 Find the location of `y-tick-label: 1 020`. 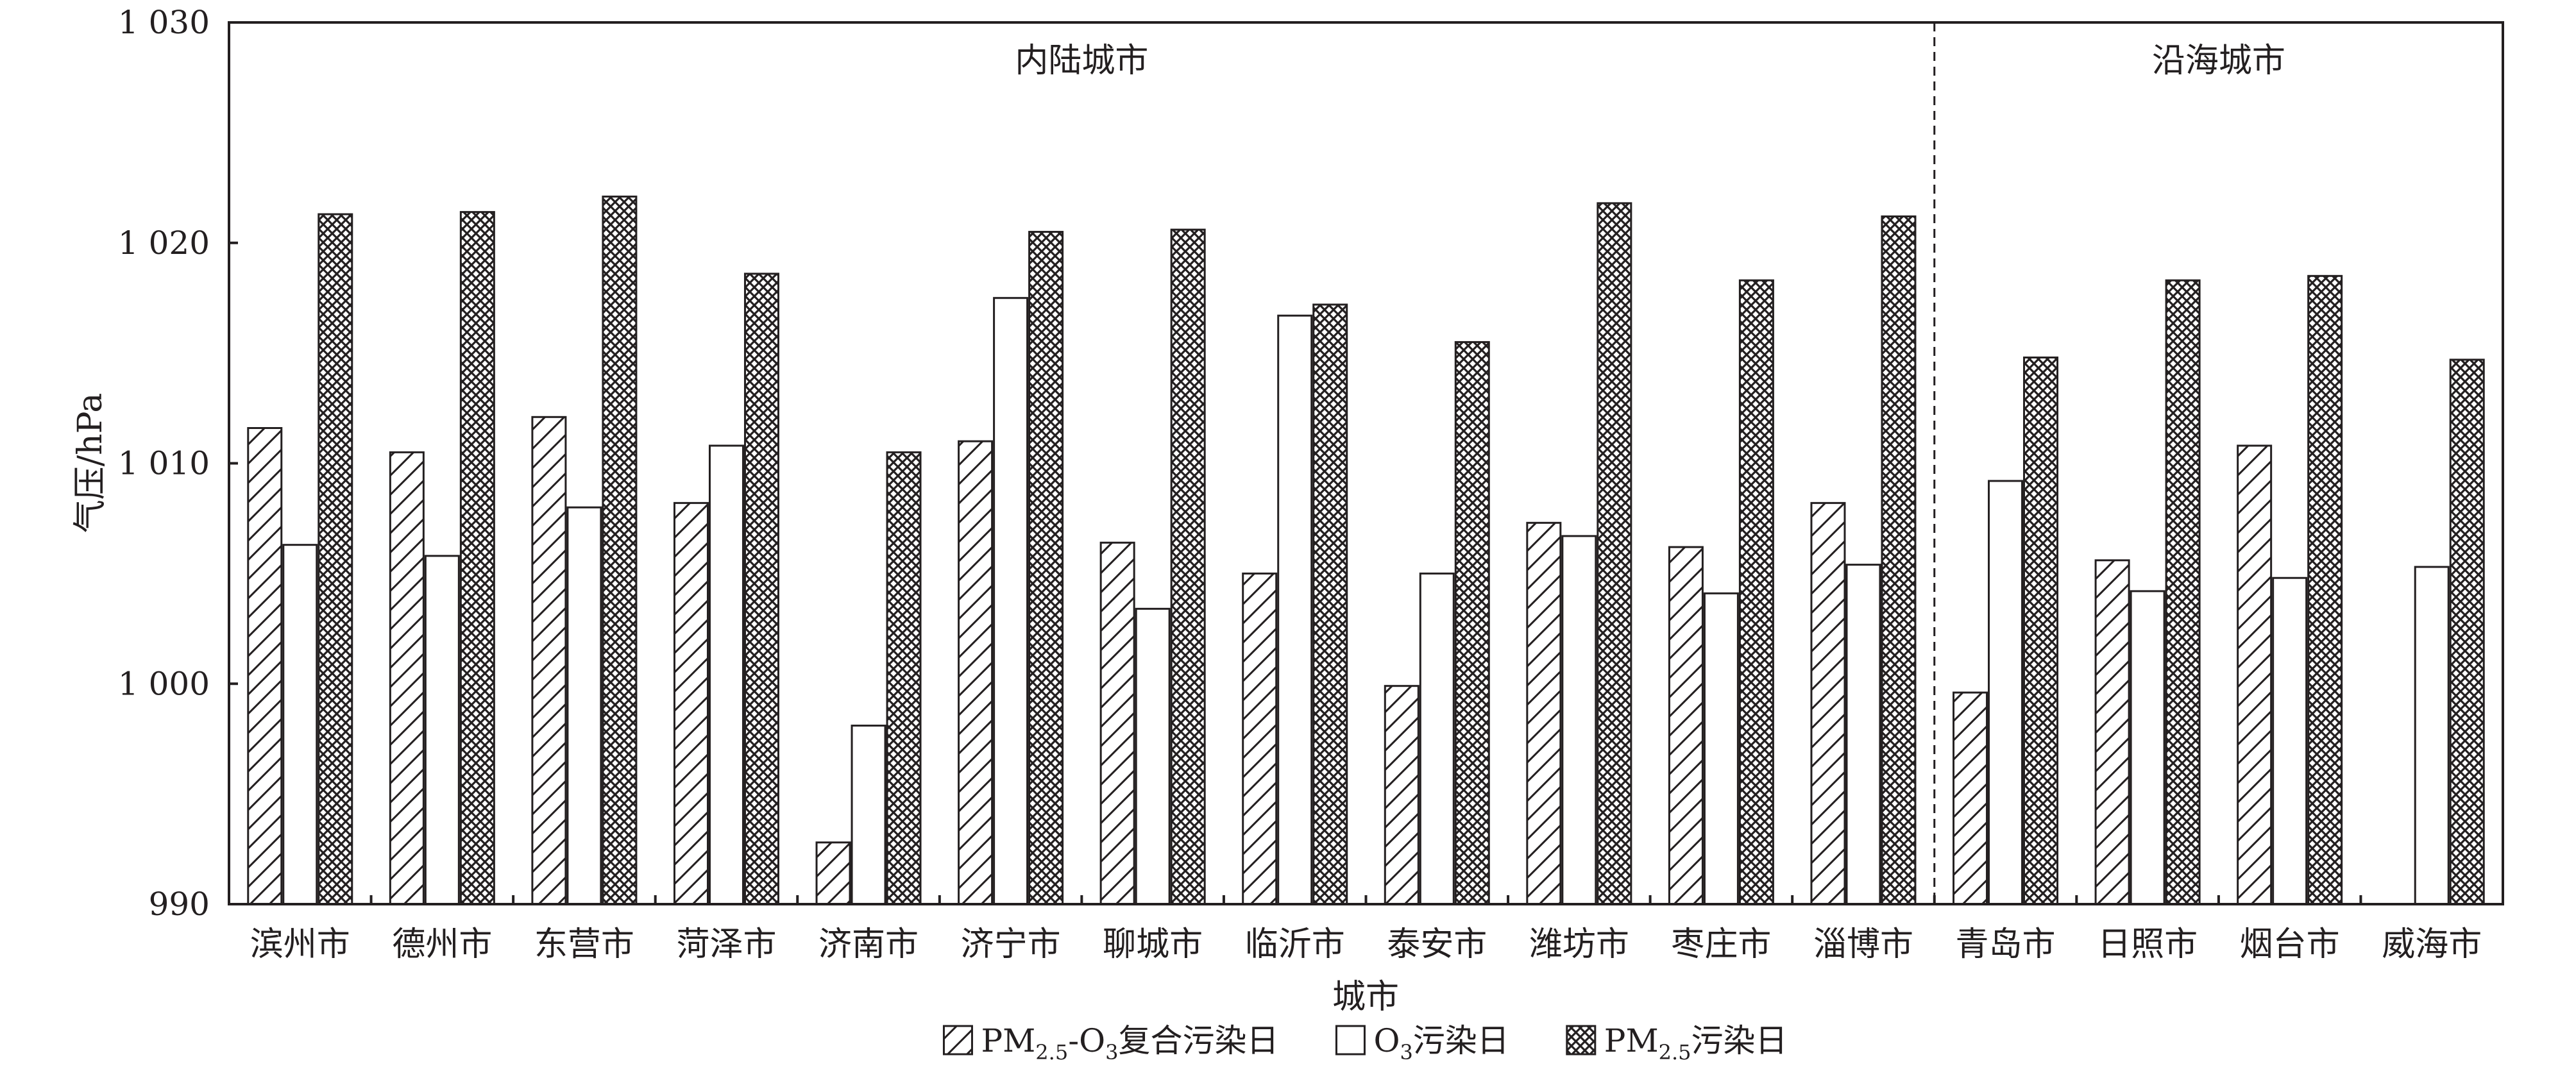

y-tick-label: 1 020 is located at coordinates (164, 243).